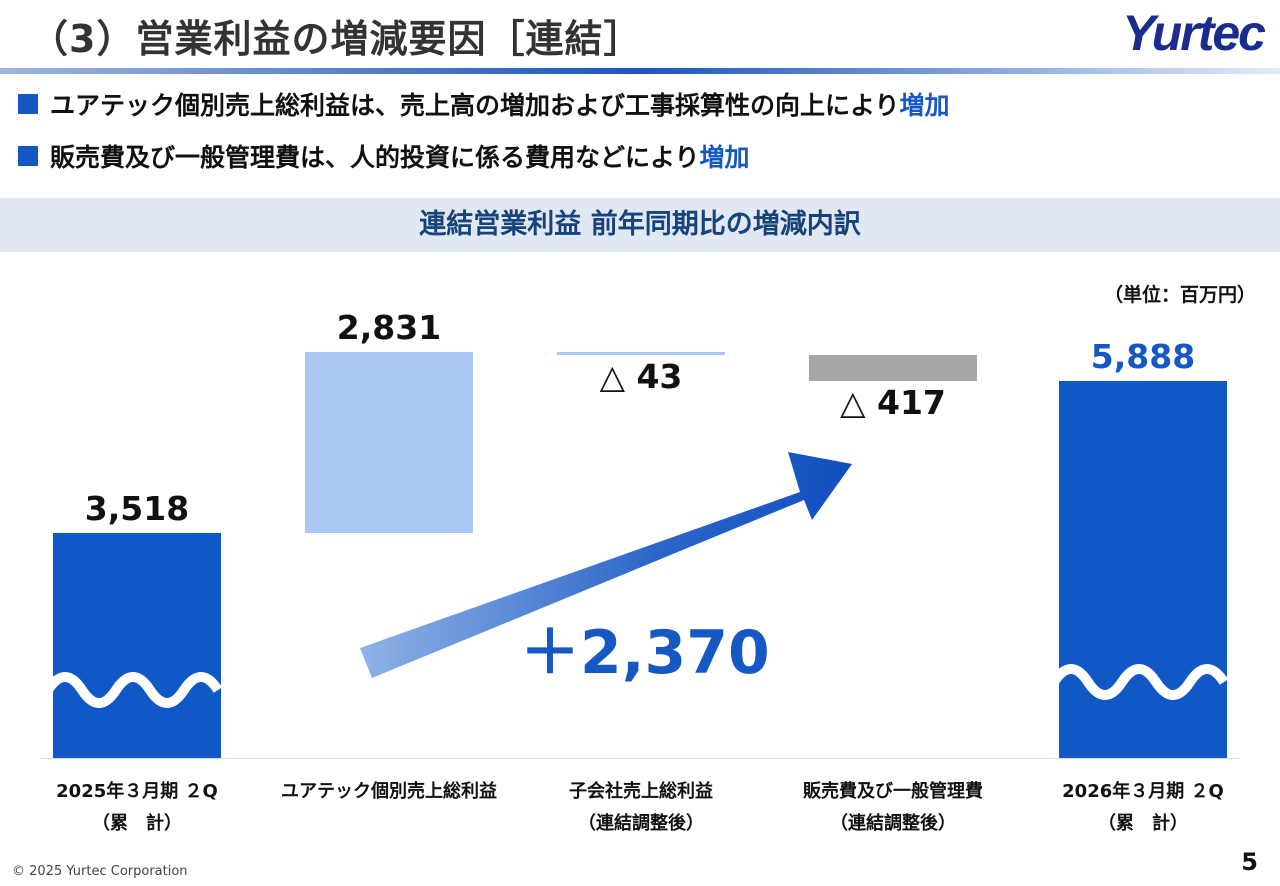 The height and width of the screenshot is (886, 1280). I want to click on bullet-text: 販売費及び一般管理費は、人的投資に係る費用などにより, so click(375, 157).